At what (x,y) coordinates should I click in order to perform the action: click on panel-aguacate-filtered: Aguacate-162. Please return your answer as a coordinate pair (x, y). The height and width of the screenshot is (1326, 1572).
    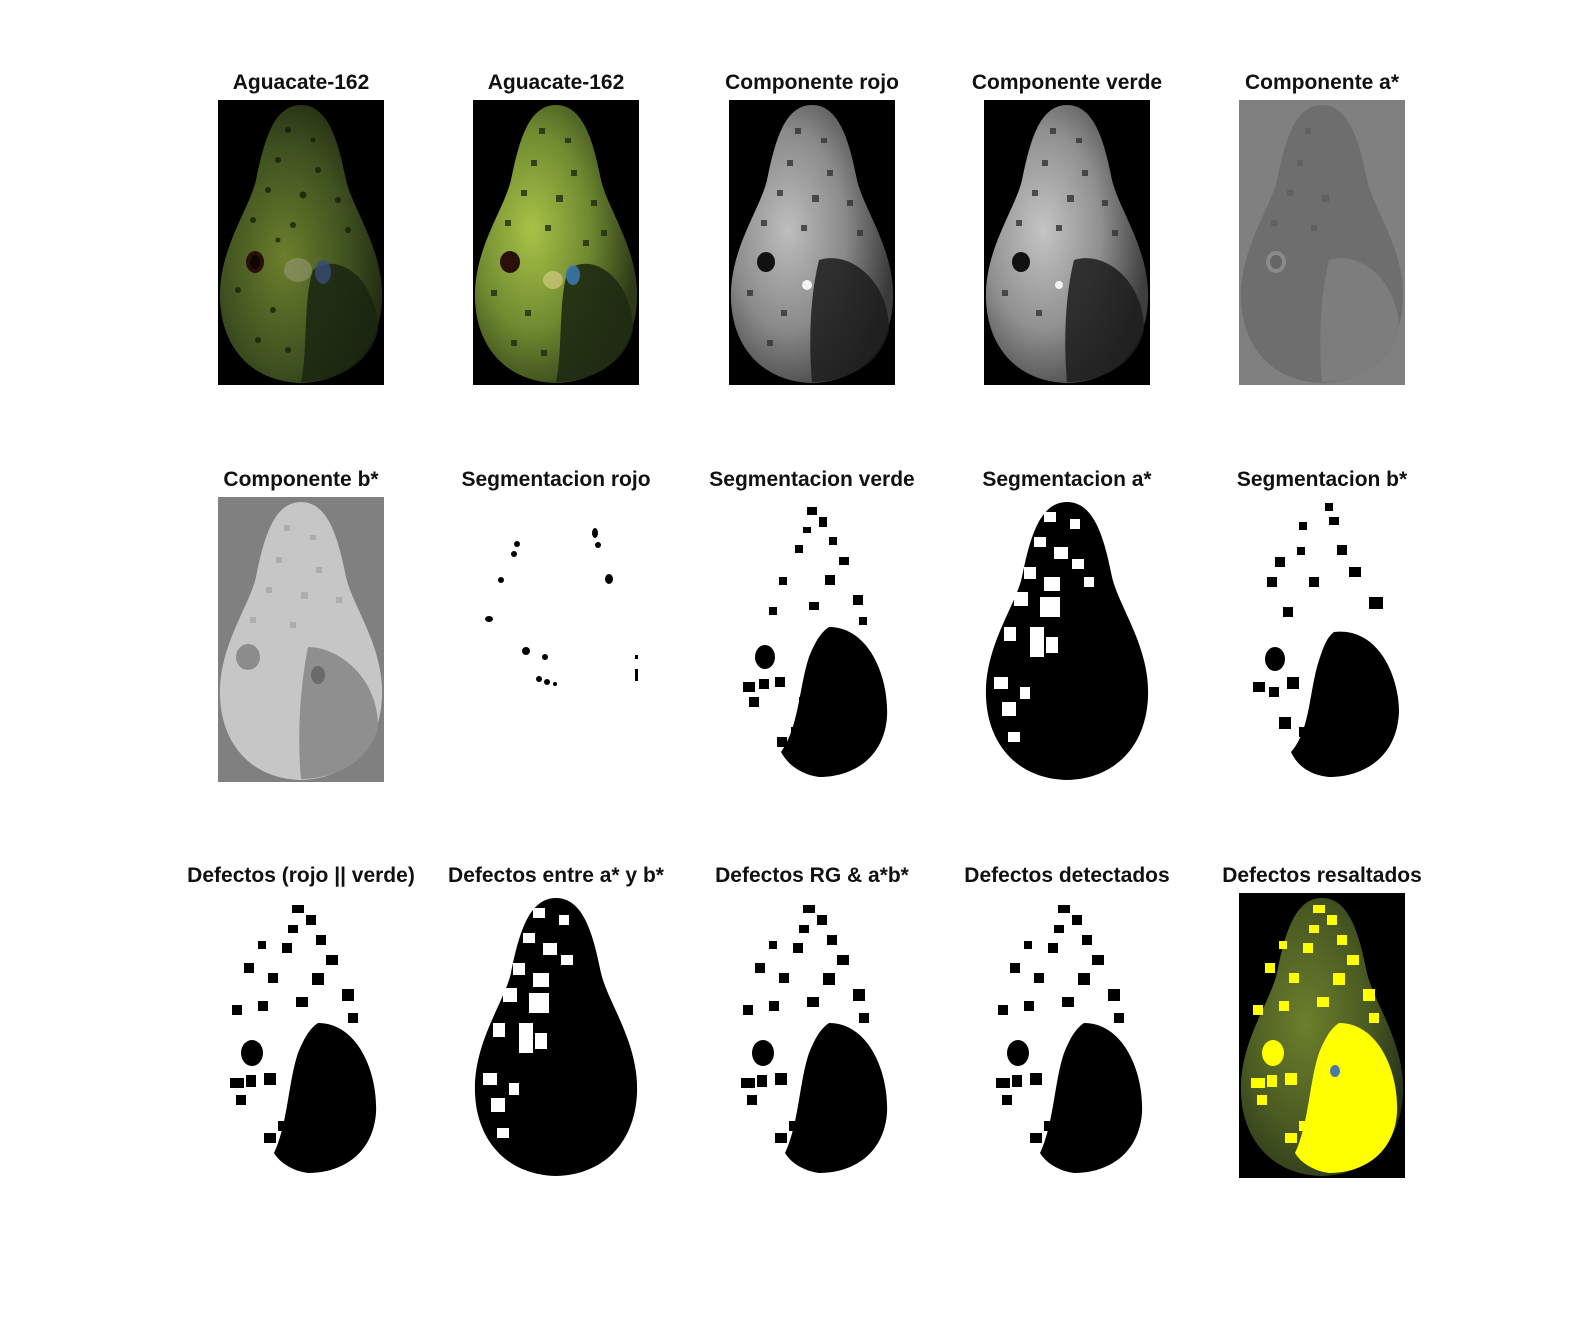
    Looking at the image, I should click on (556, 228).